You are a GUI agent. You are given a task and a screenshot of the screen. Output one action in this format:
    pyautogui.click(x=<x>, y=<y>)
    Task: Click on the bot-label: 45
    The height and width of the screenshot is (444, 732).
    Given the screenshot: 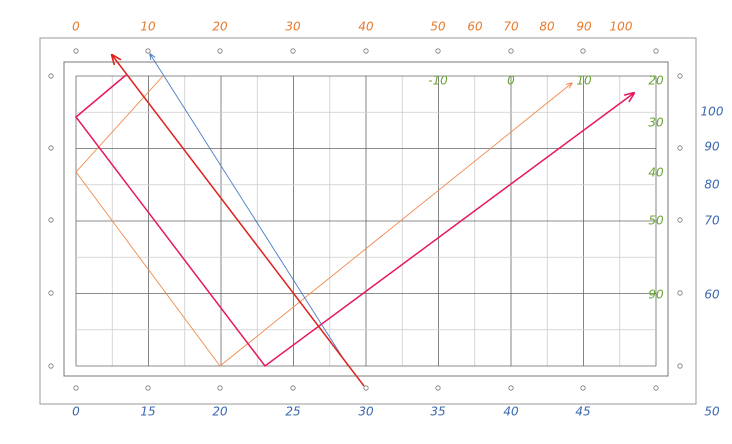 What is the action you would take?
    pyautogui.click(x=582, y=412)
    